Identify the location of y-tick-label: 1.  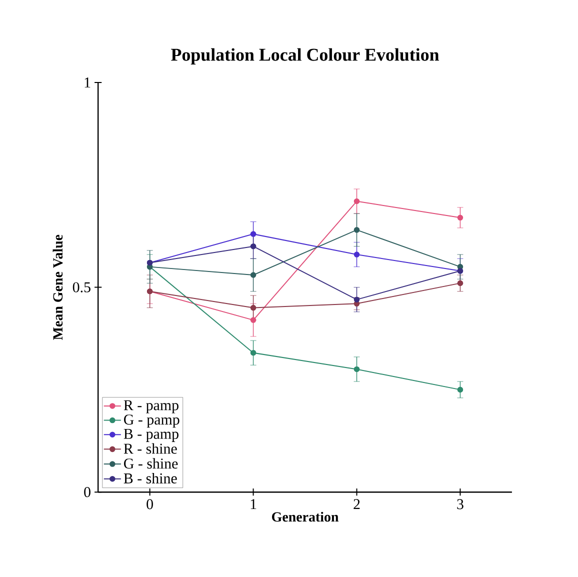
(87, 82).